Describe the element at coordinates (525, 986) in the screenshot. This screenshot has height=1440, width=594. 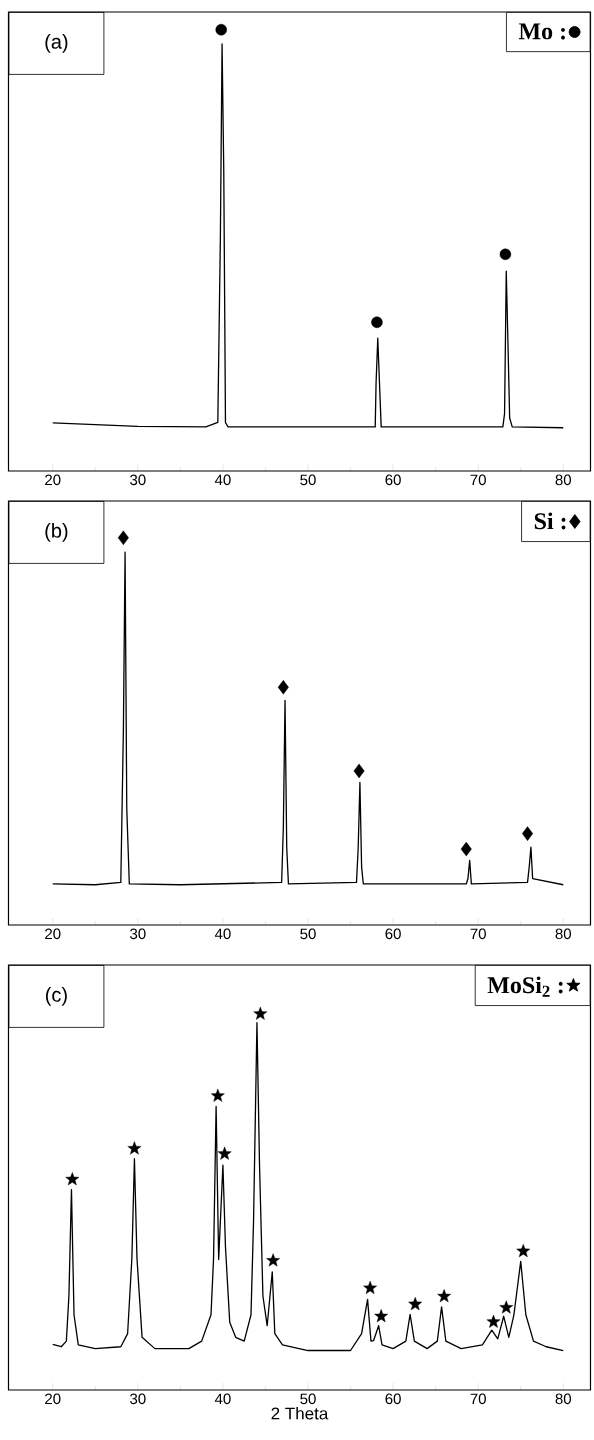
I see `legend-label: MoSi$_{2}$ :` at that location.